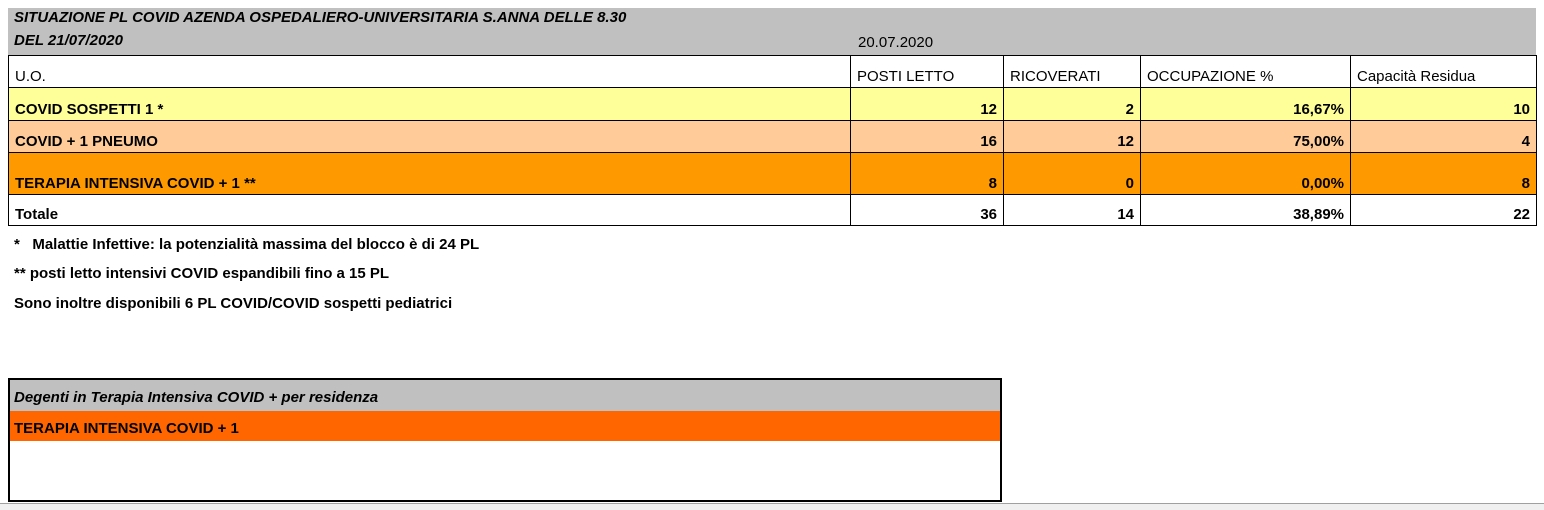 This screenshot has width=1544, height=510. Describe the element at coordinates (927, 136) in the screenshot. I see `cell-posti: 16` at that location.